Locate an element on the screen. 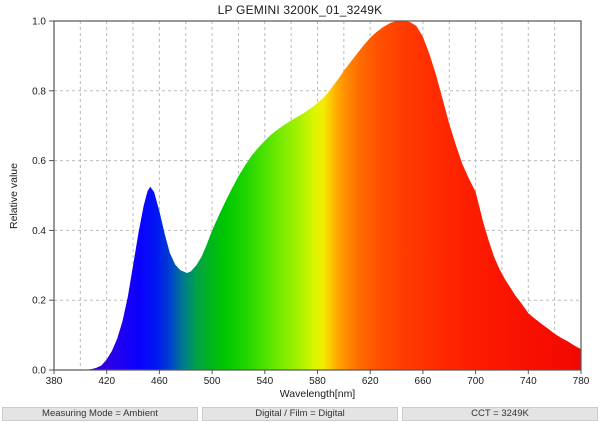 This screenshot has height=422, width=600. x-tick-label: 580 is located at coordinates (317, 381).